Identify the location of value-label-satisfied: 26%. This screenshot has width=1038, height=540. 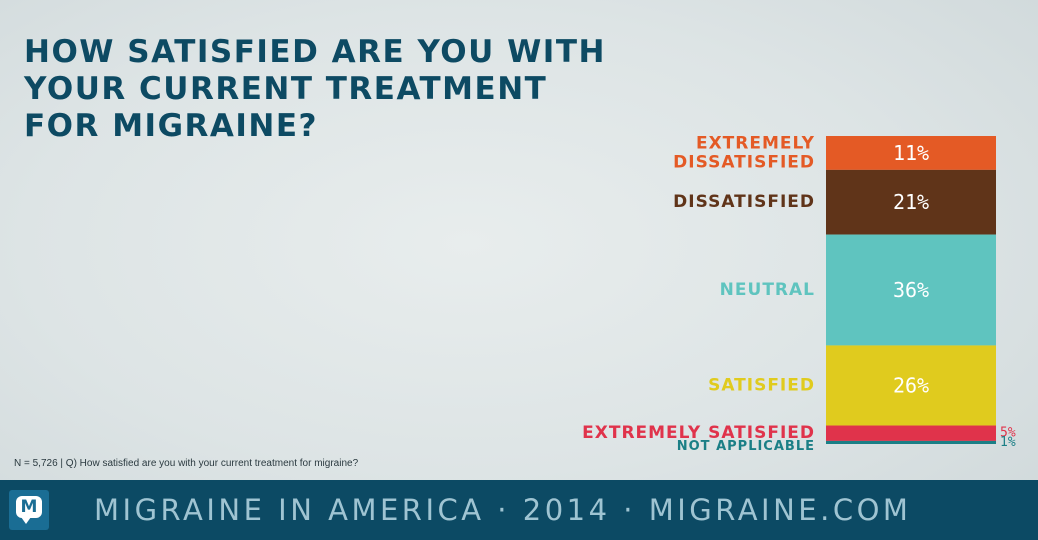
(911, 385).